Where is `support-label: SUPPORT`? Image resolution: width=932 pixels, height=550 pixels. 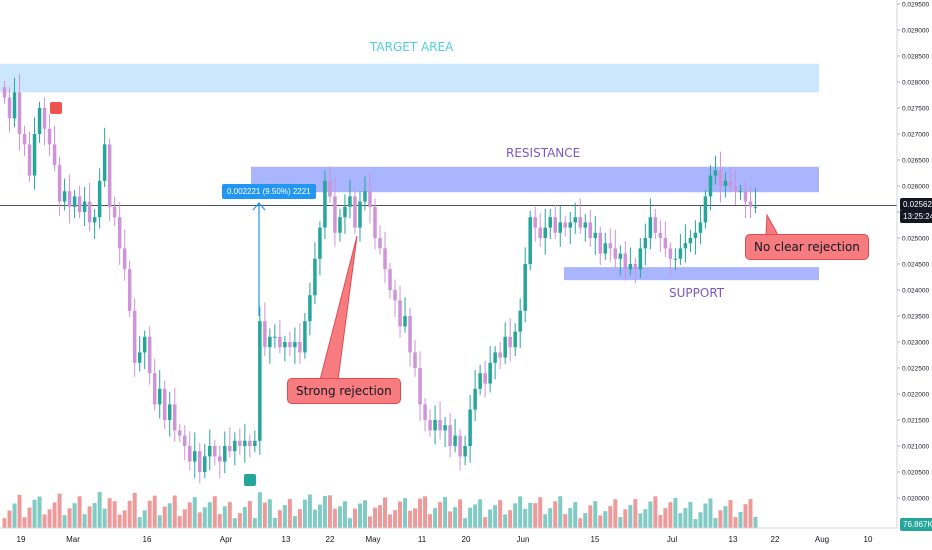
support-label: SUPPORT is located at coordinates (697, 293).